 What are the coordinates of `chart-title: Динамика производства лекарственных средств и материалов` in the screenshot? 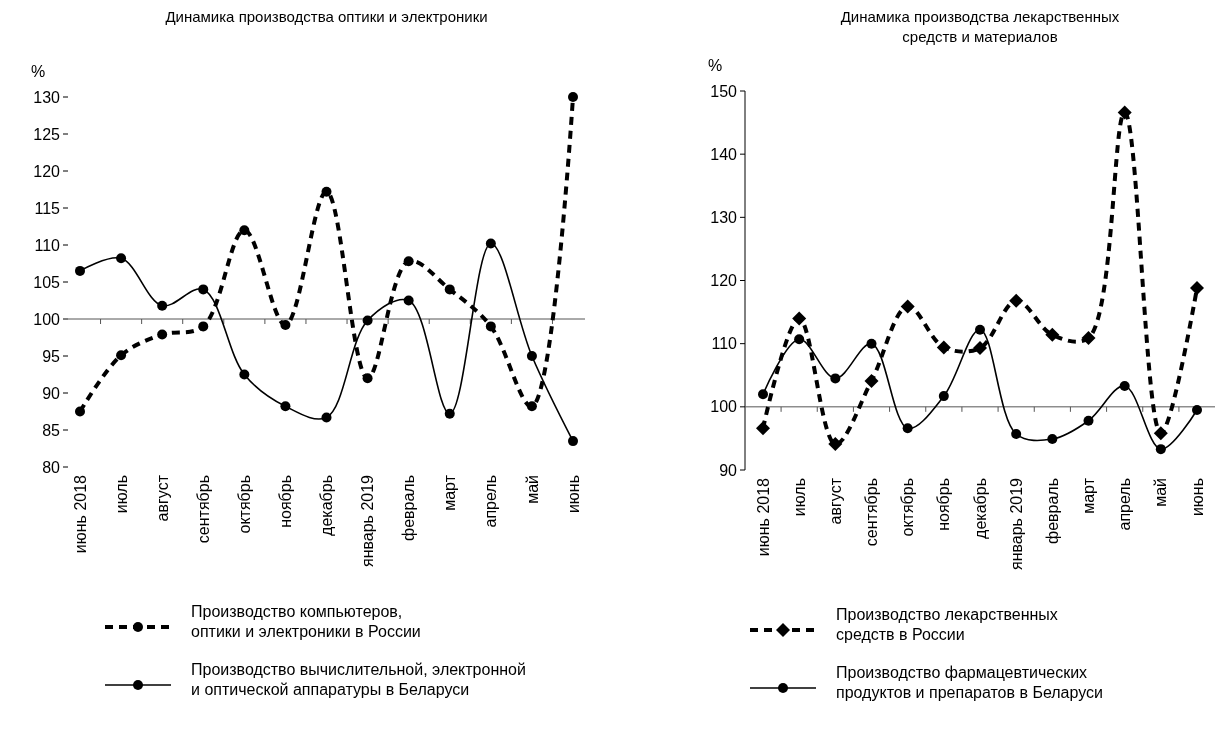 It's located at (980, 26).